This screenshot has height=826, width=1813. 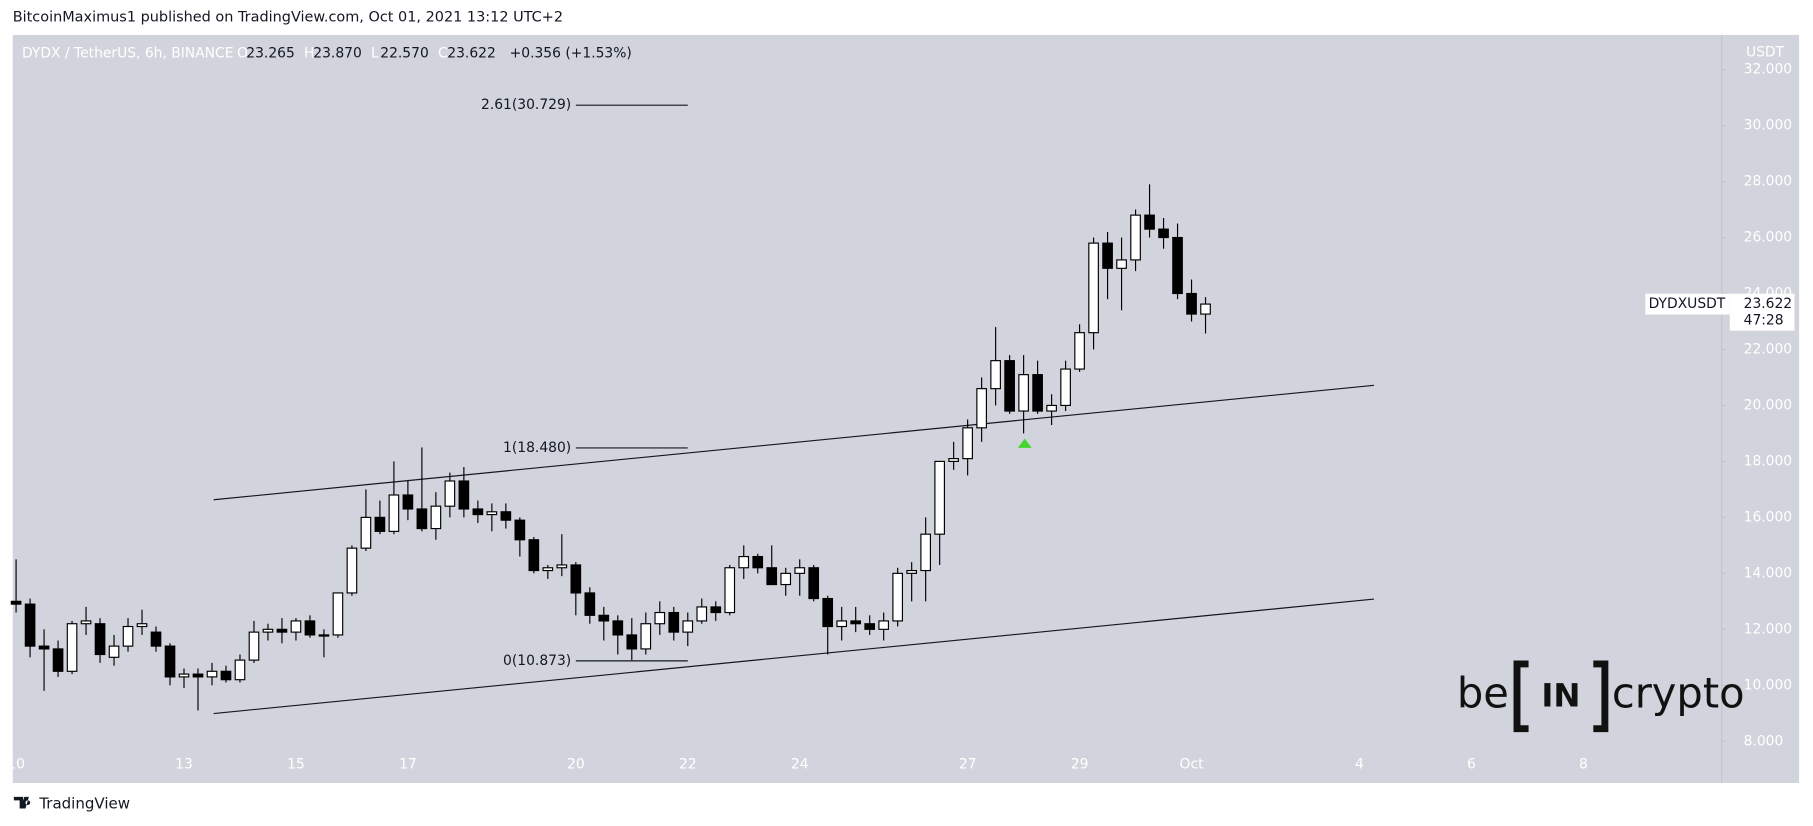 I want to click on footer: TradingView, so click(x=71, y=803).